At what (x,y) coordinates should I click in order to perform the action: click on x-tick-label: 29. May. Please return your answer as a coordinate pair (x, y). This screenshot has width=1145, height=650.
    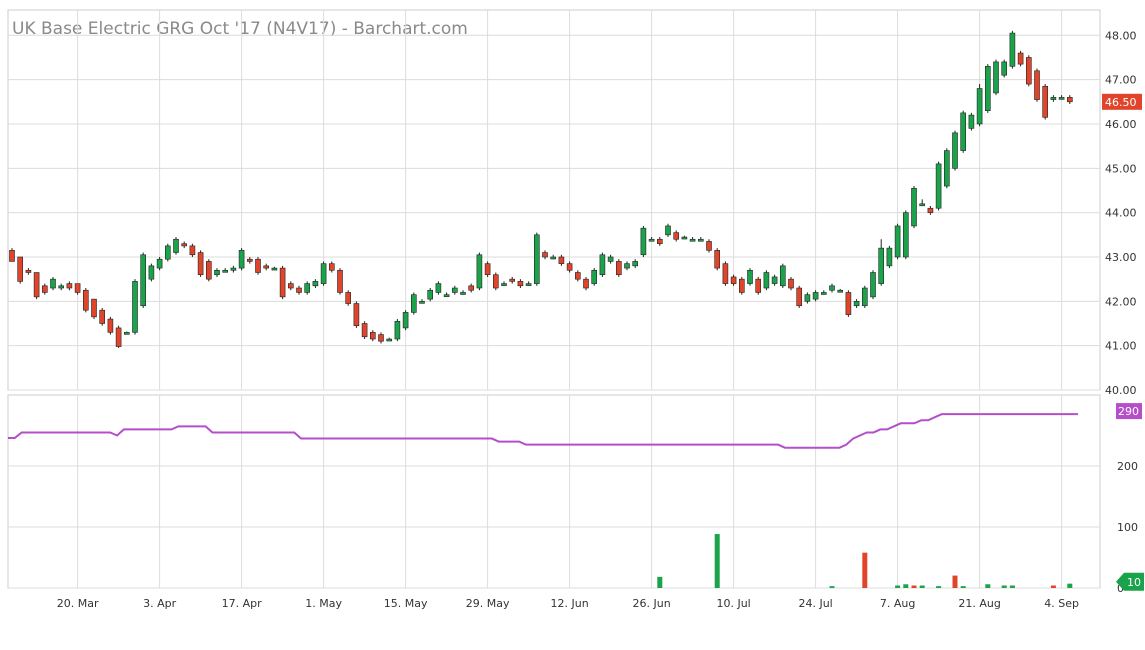
    Looking at the image, I should click on (488, 603).